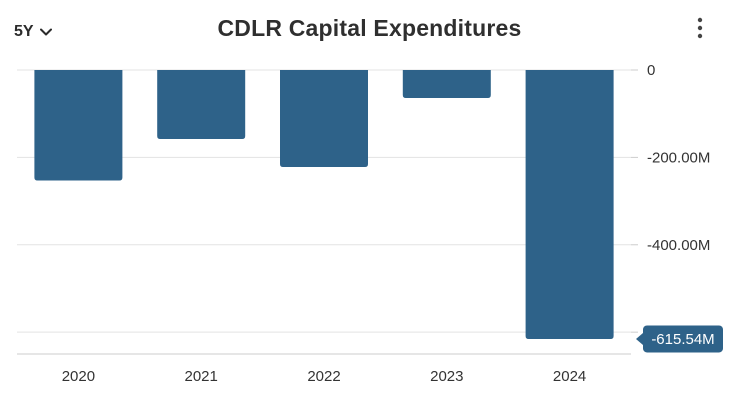 This screenshot has width=739, height=405. What do you see at coordinates (324, 118) in the screenshot?
I see `bar-2022` at bounding box center [324, 118].